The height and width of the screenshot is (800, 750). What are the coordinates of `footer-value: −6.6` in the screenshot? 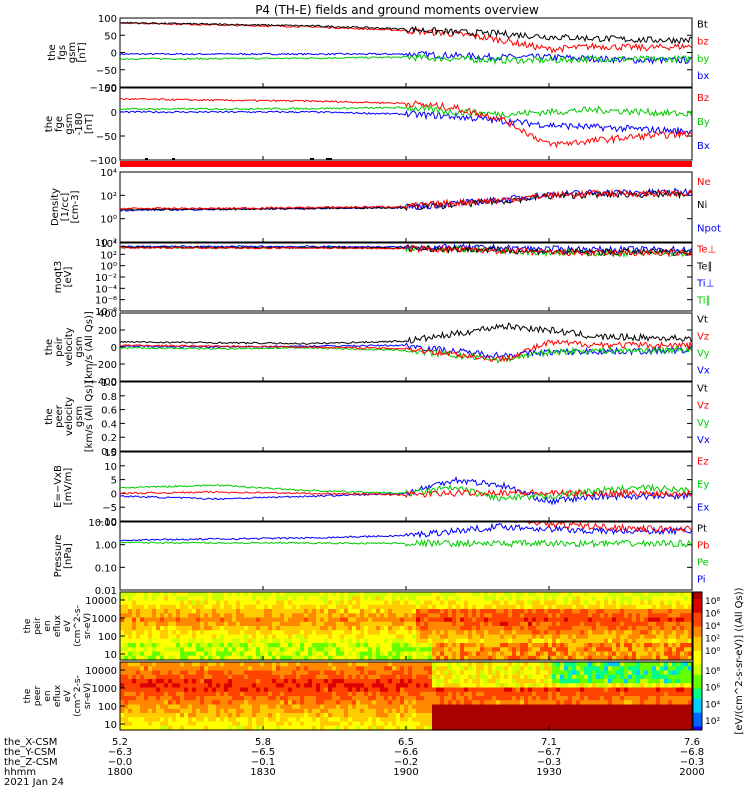 It's located at (406, 752).